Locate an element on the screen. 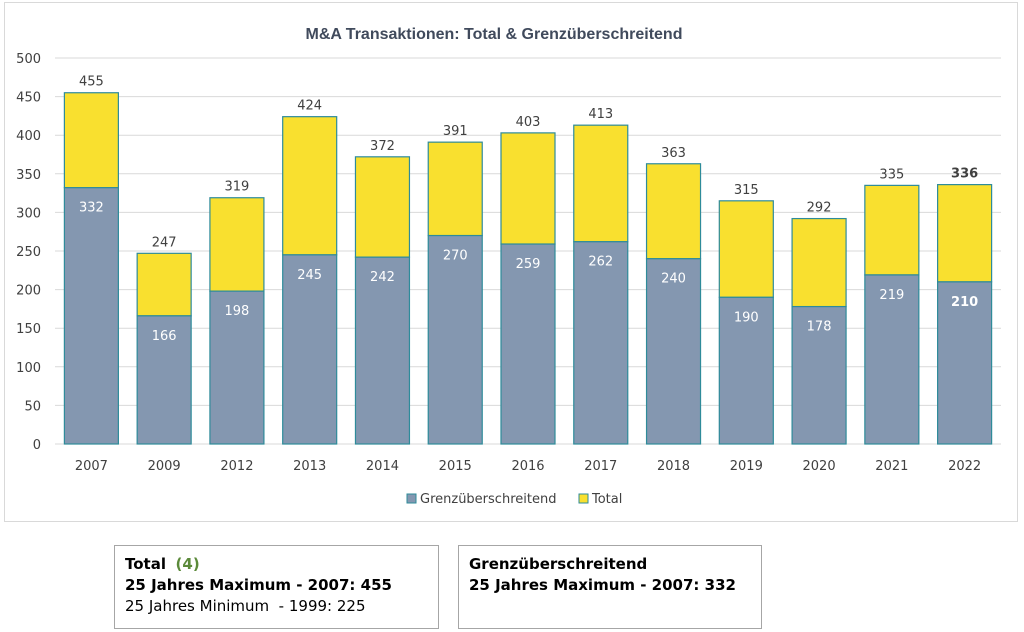  data-label-cross-border: 240 is located at coordinates (673, 279).